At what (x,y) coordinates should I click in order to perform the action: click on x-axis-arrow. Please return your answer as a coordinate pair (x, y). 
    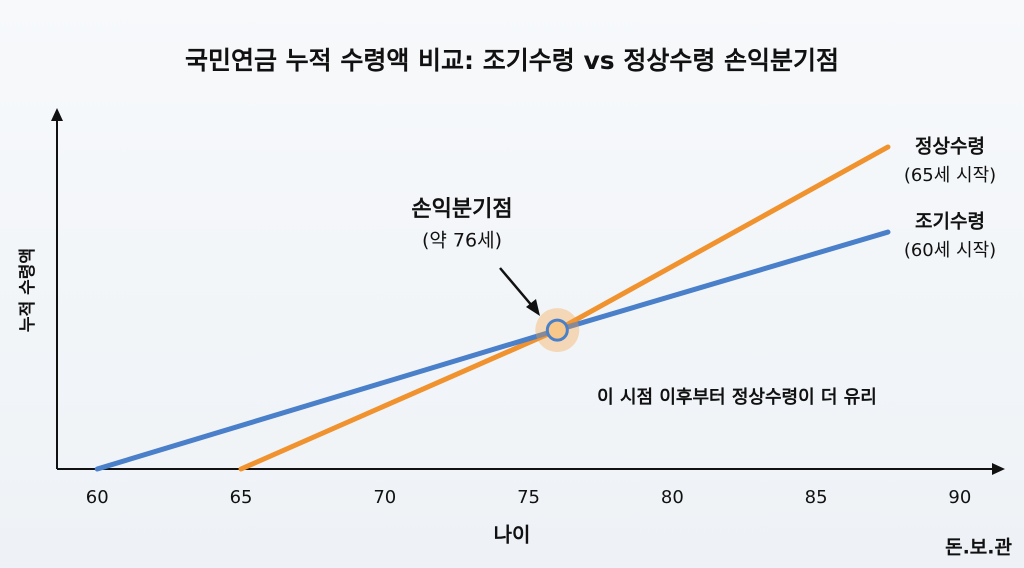
    Looking at the image, I should click on (998, 469).